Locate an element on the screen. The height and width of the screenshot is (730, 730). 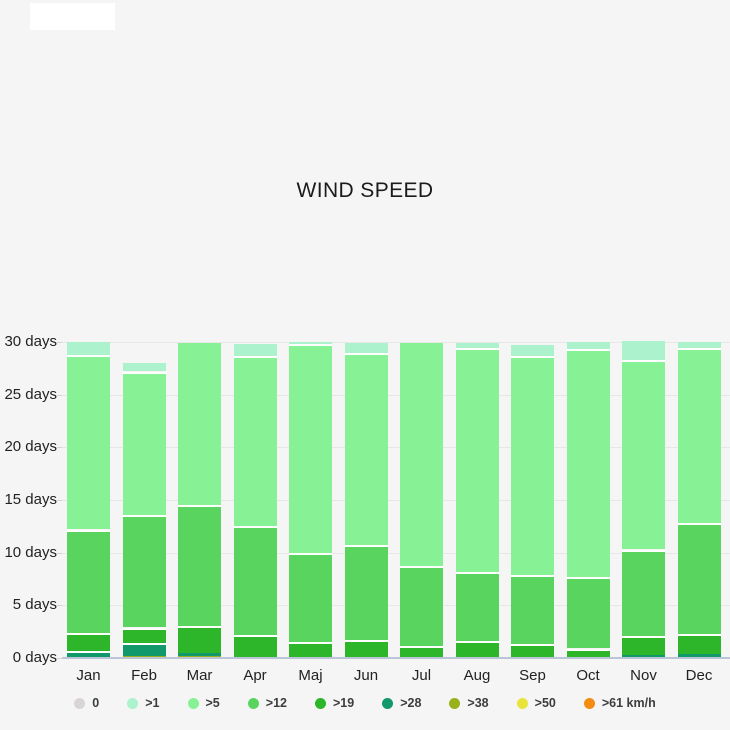
bar-oct-segment-gt12 is located at coordinates (588, 612).